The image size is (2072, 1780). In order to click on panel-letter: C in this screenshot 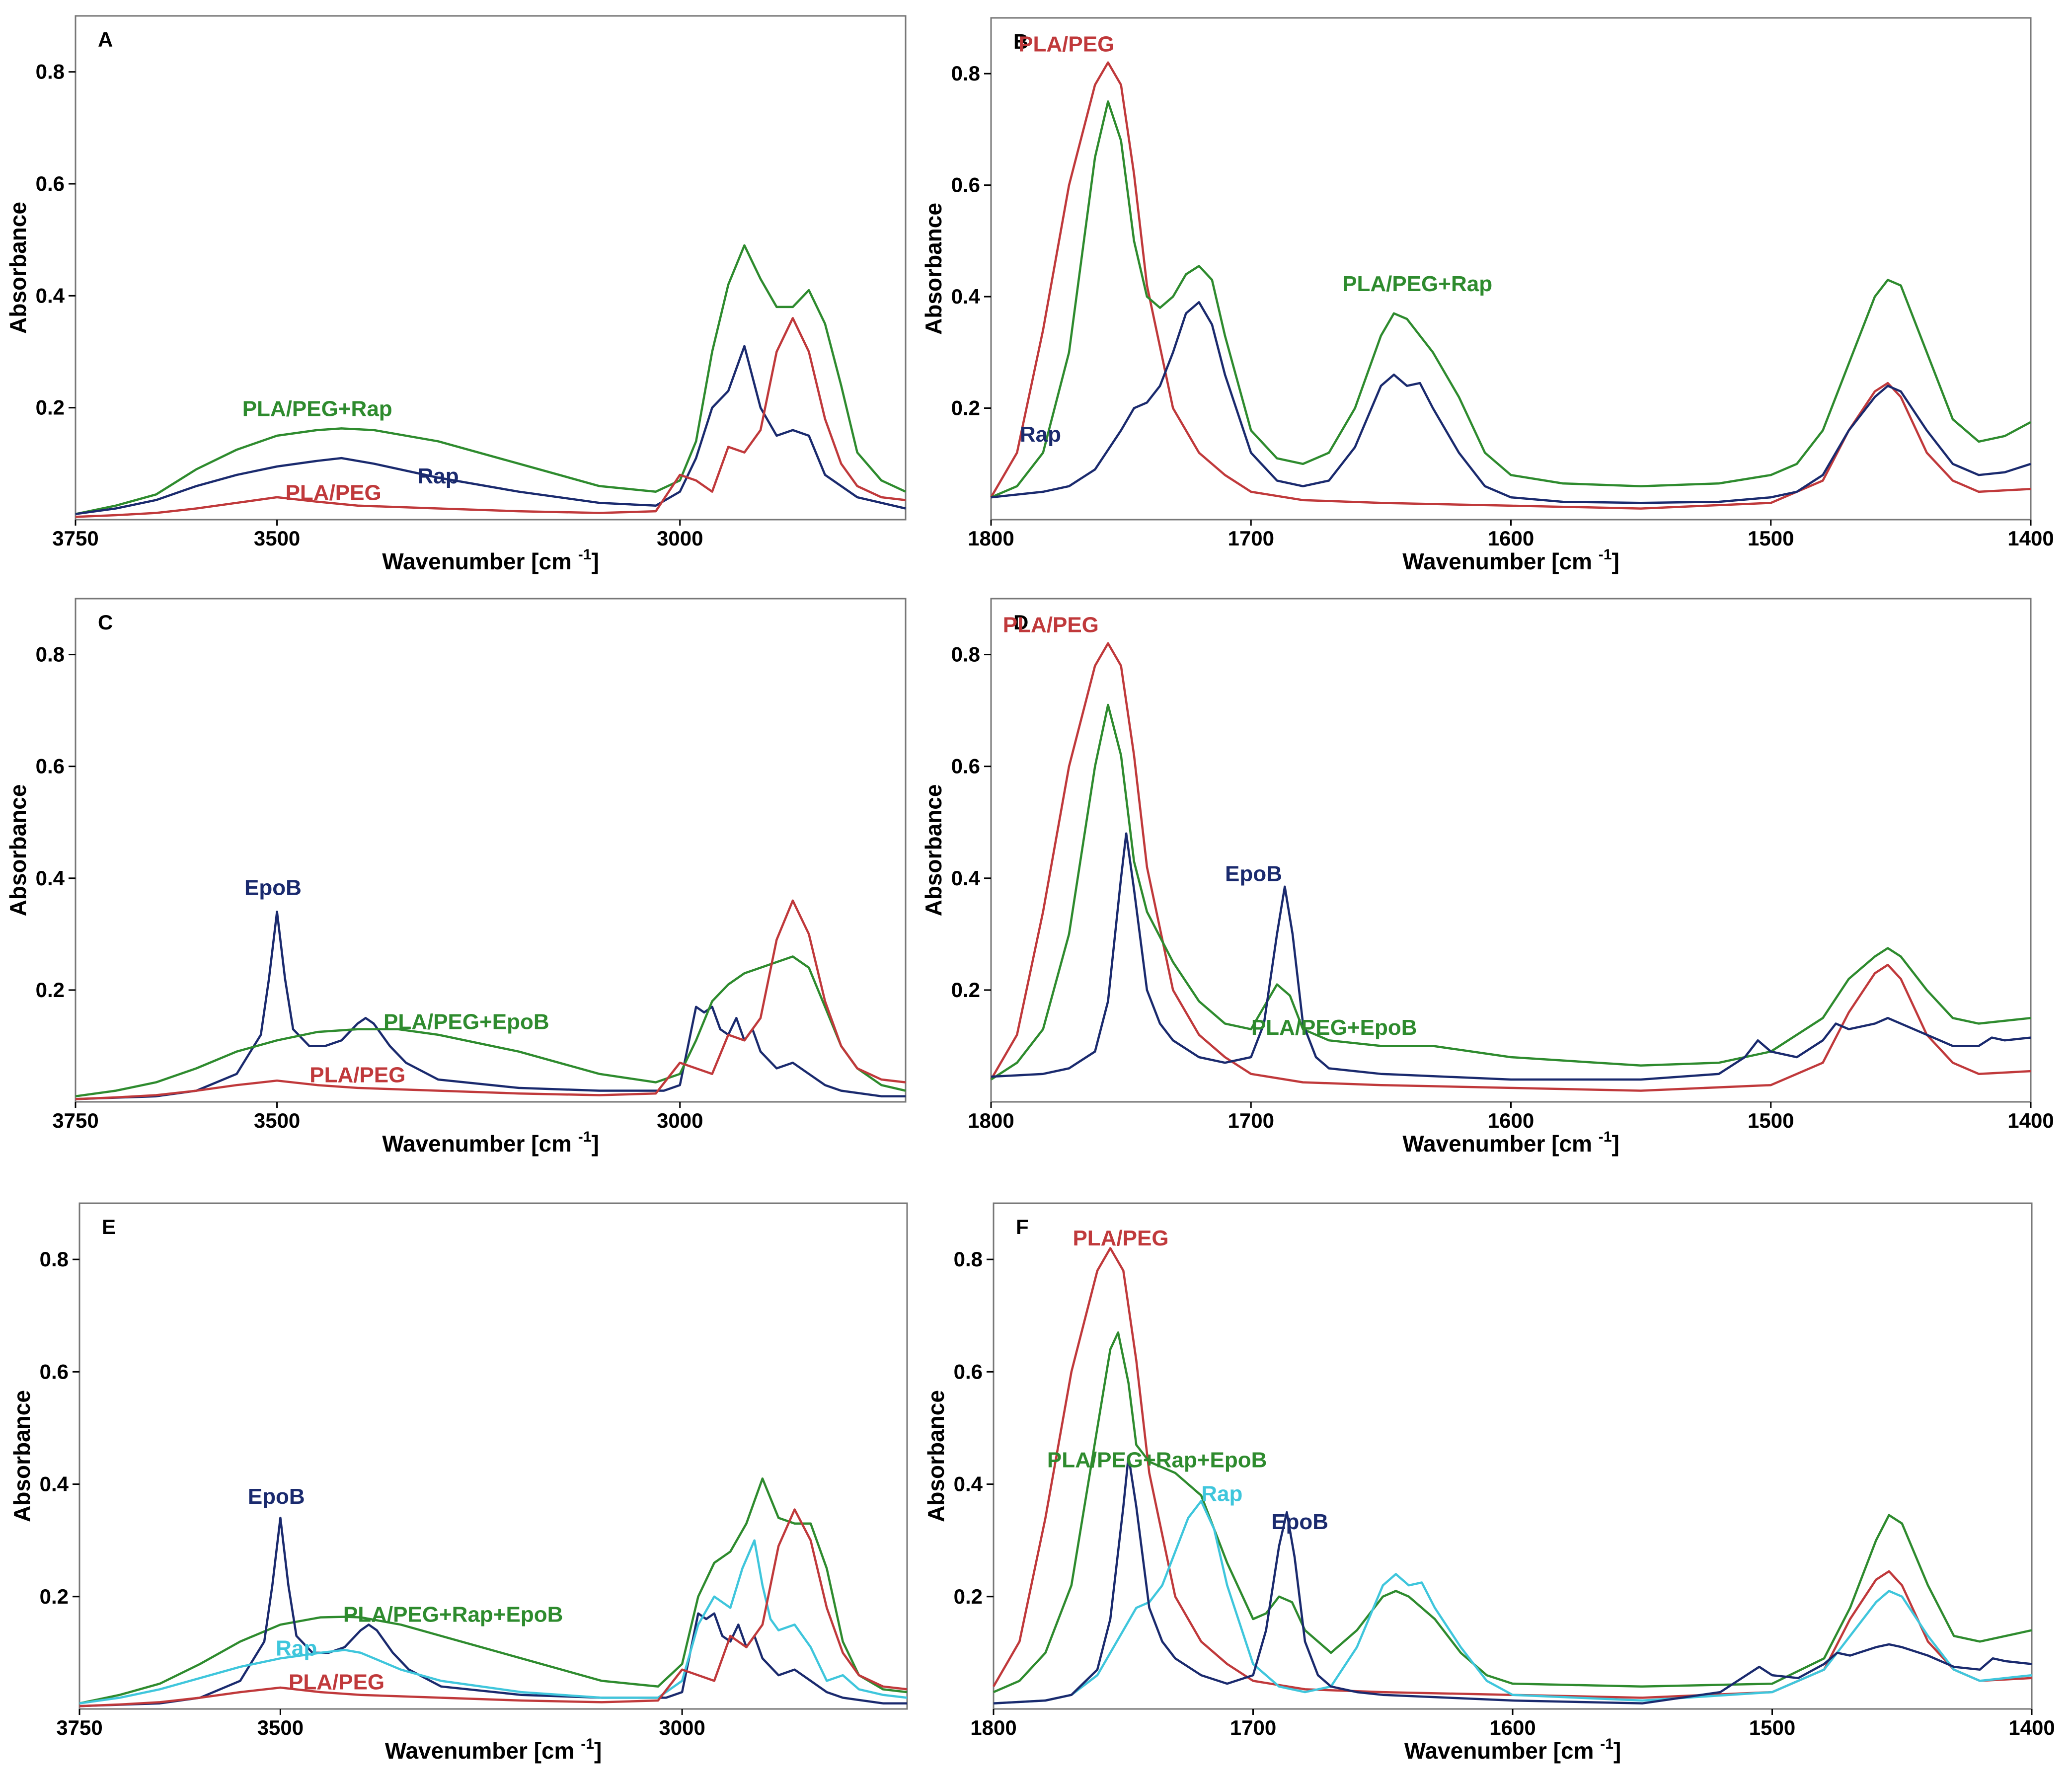, I will do `click(105, 623)`.